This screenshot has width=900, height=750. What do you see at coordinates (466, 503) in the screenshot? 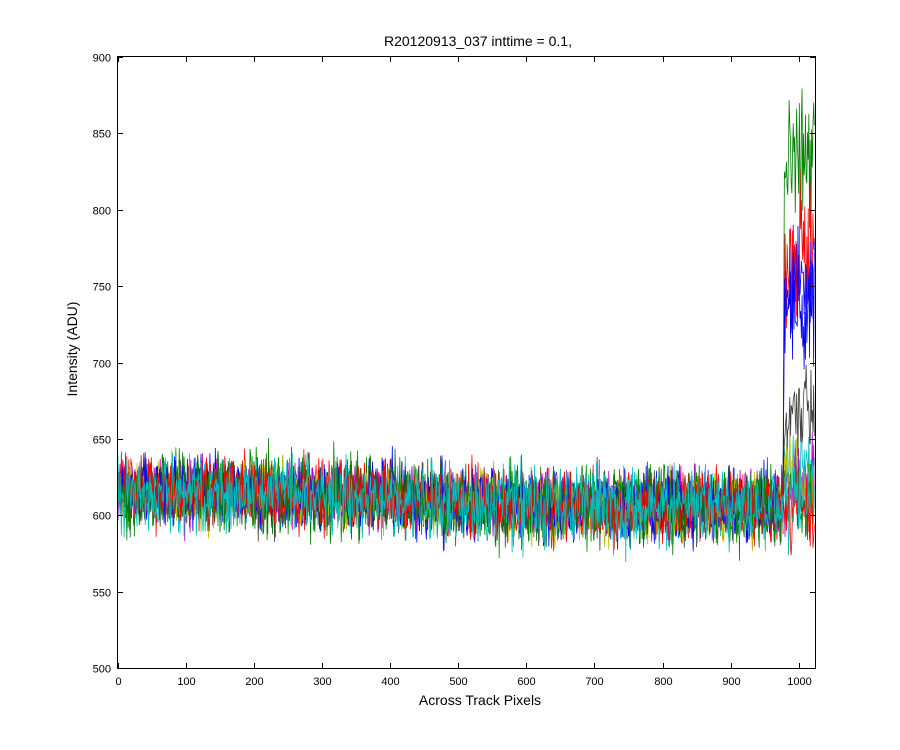
I see `series-line` at bounding box center [466, 503].